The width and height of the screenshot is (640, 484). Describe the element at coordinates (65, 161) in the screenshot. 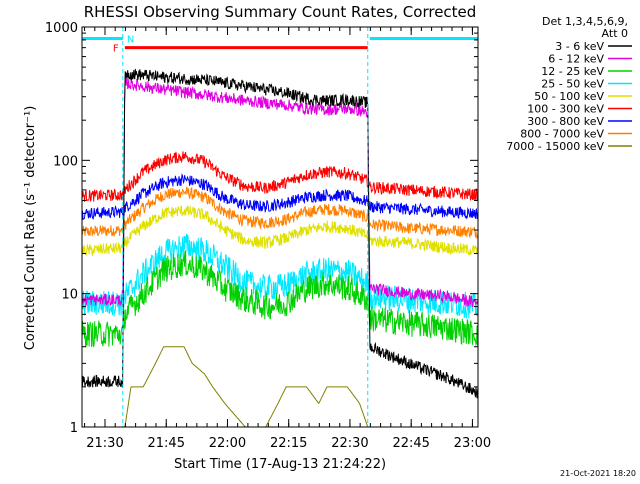

I see `y-tick-label: 100` at that location.